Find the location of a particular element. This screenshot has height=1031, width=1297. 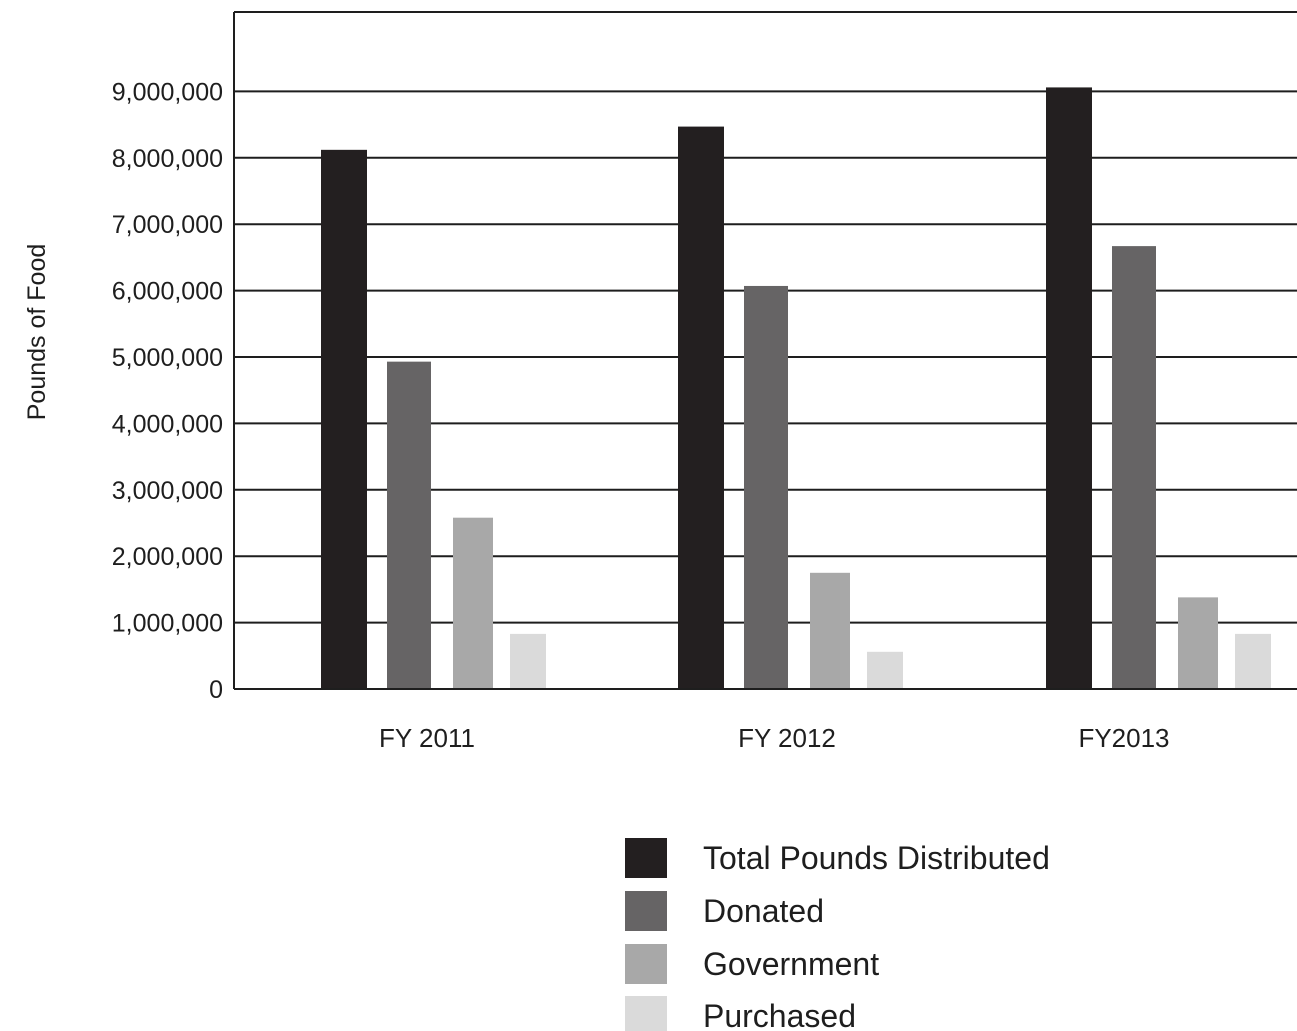

legend-item-donated: Donated is located at coordinates (724, 911).